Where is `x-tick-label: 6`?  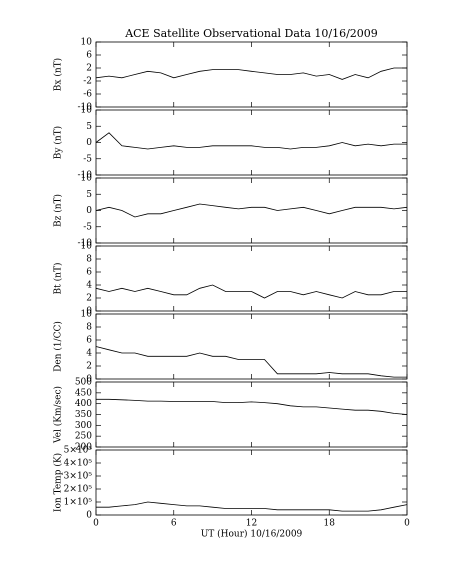 x-tick-label: 6 is located at coordinates (174, 524).